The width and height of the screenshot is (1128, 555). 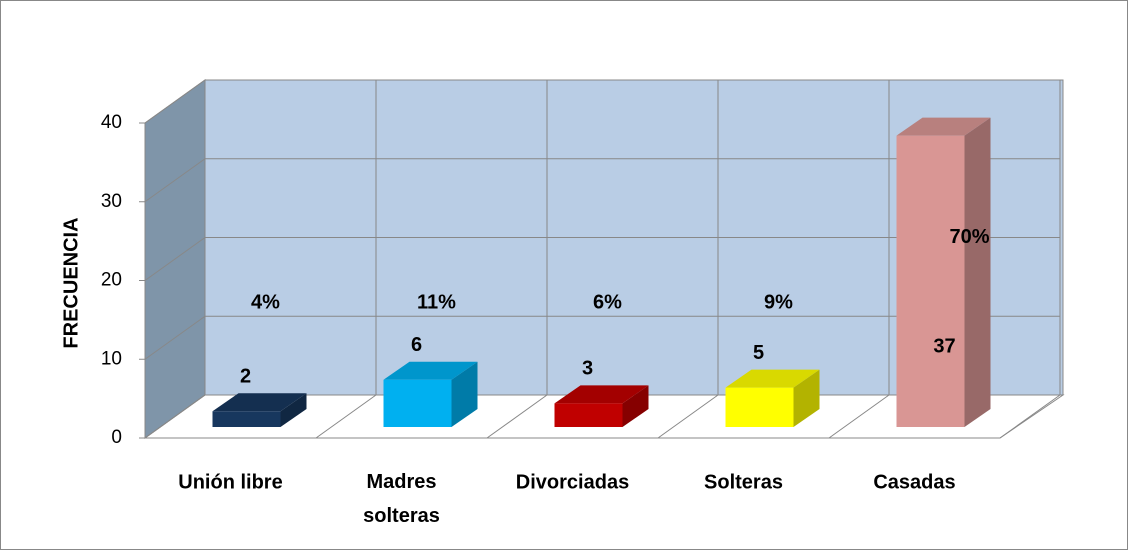 What do you see at coordinates (944, 346) in the screenshot?
I see `value-label: 37` at bounding box center [944, 346].